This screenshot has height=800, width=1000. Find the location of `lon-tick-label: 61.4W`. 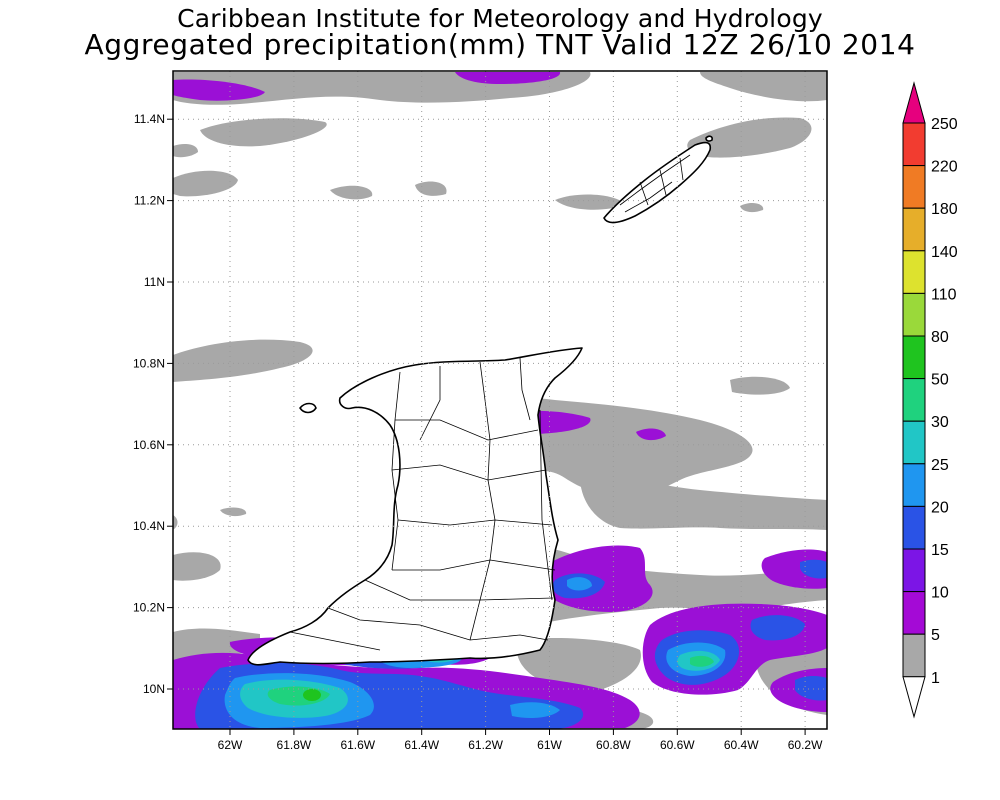

lon-tick-label: 61.4W is located at coordinates (421, 745).